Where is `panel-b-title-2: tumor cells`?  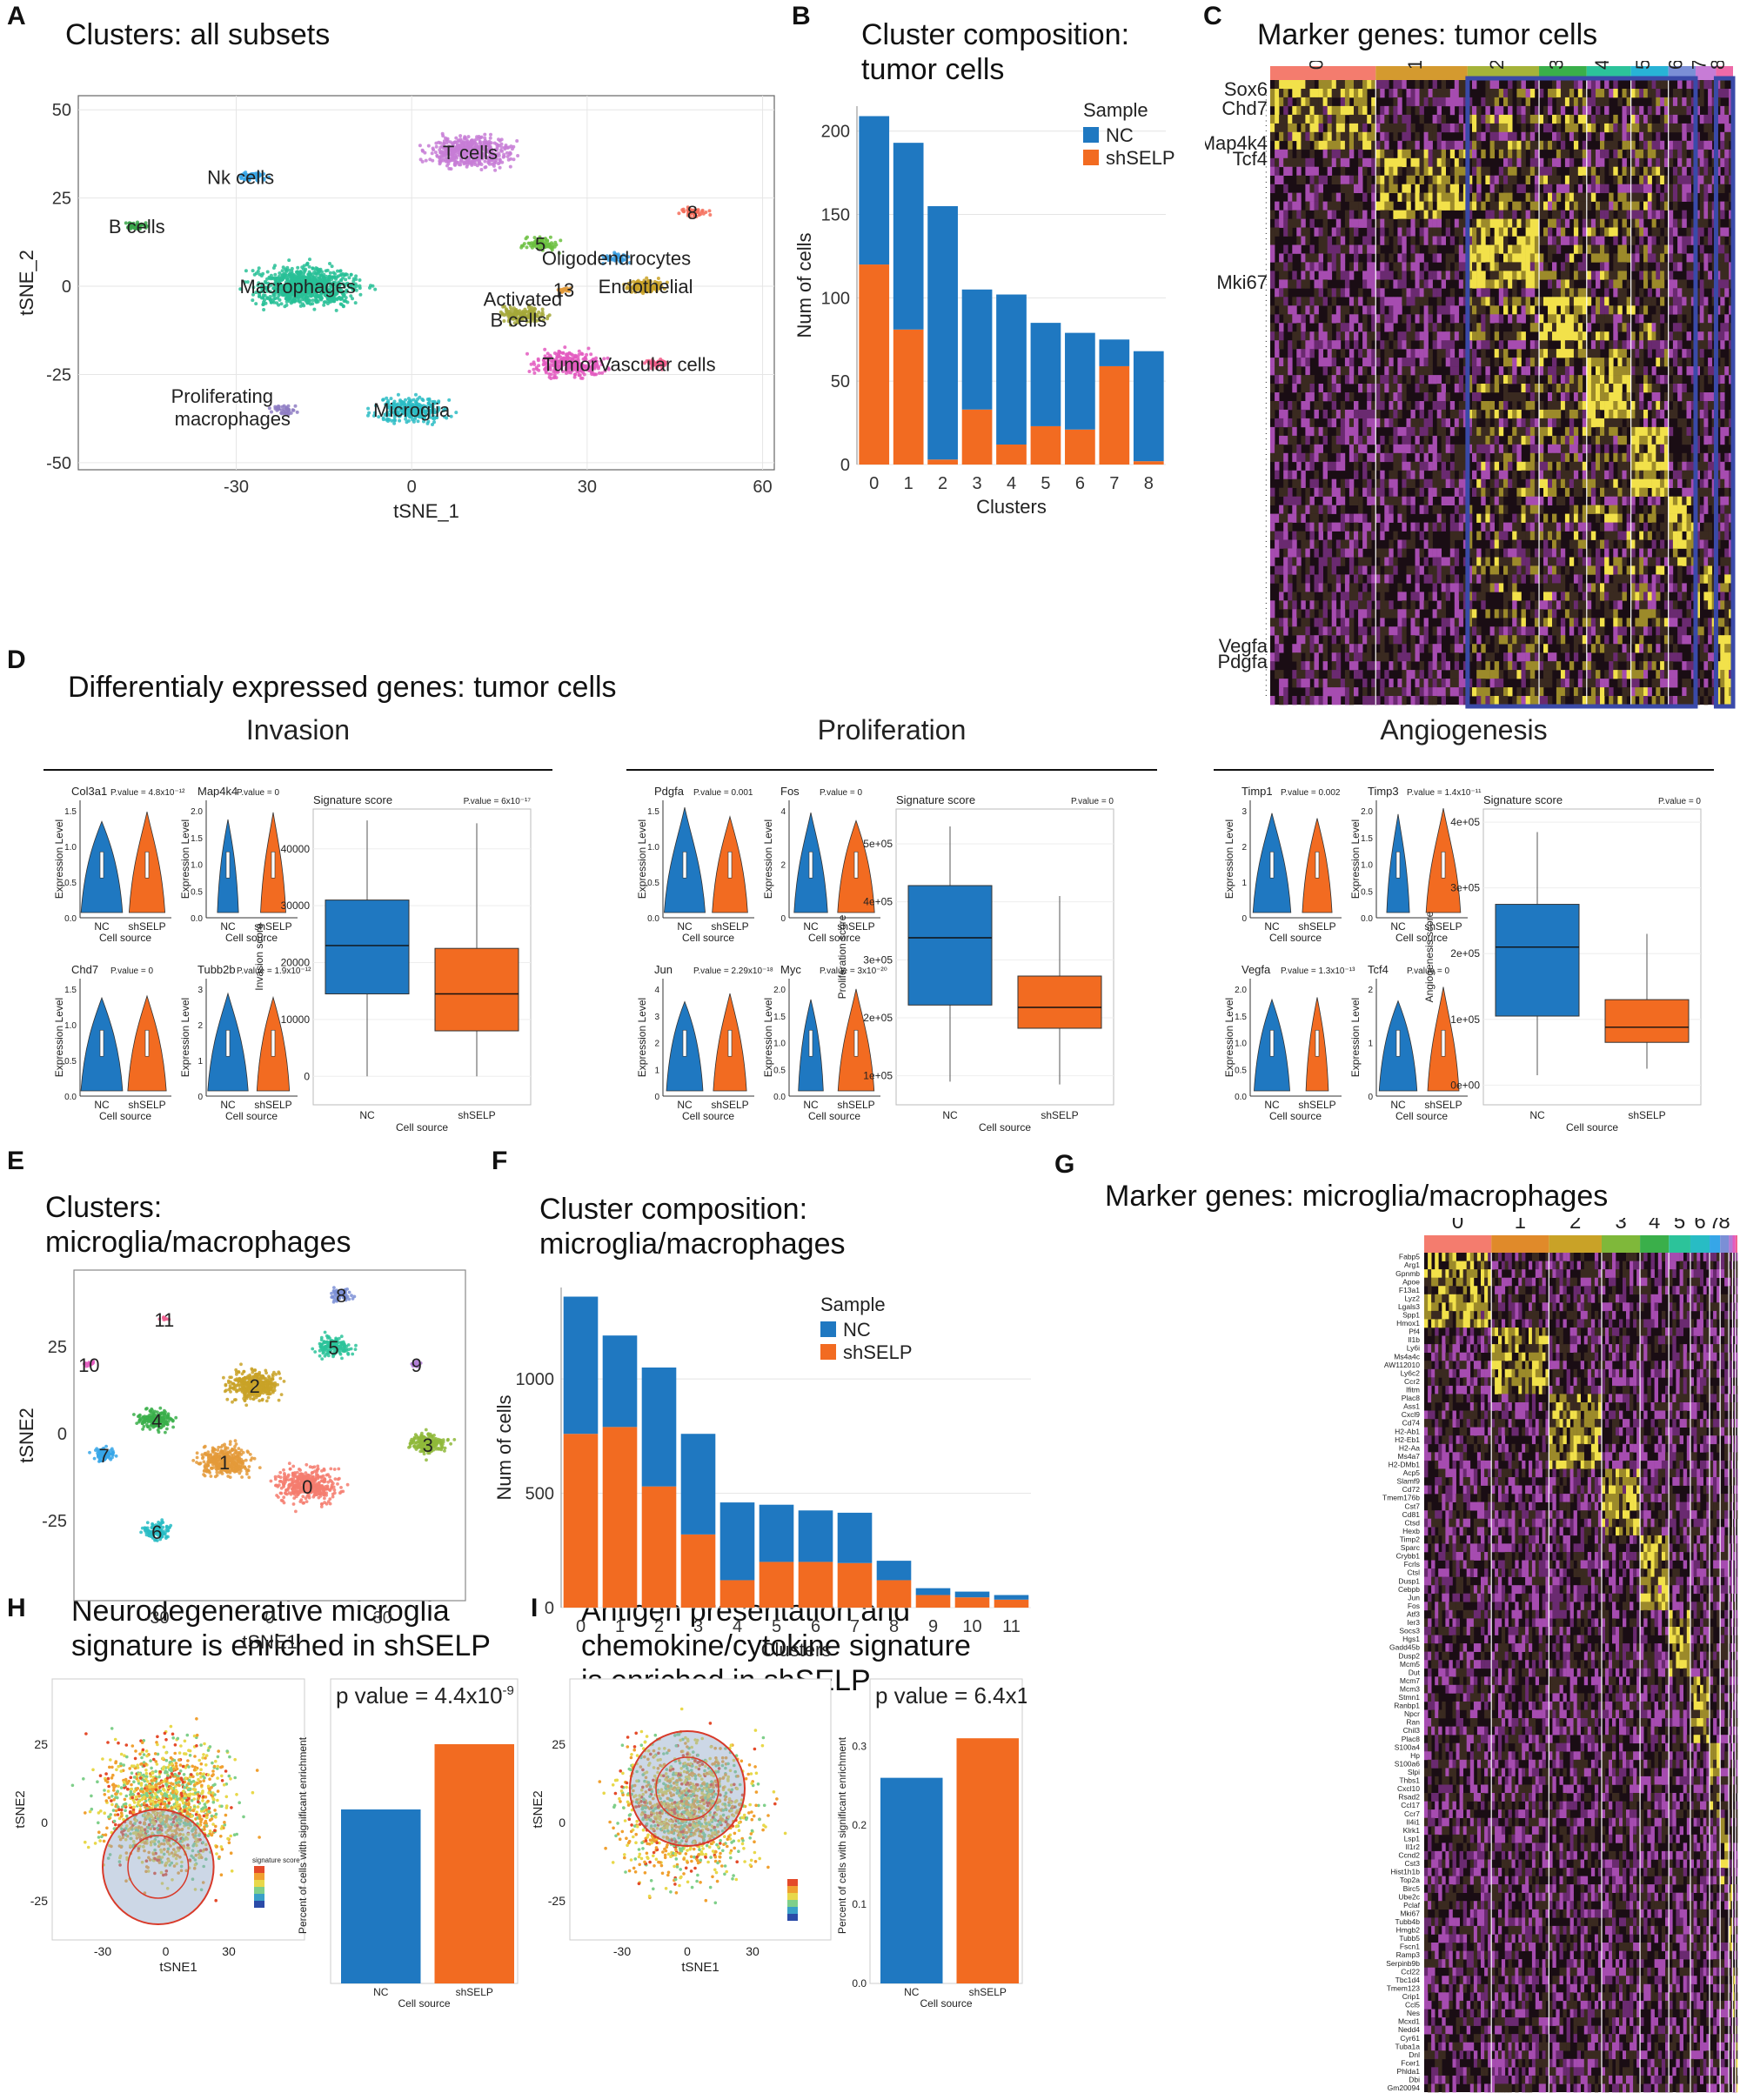 panel-b-title-2: tumor cells is located at coordinates (932, 69).